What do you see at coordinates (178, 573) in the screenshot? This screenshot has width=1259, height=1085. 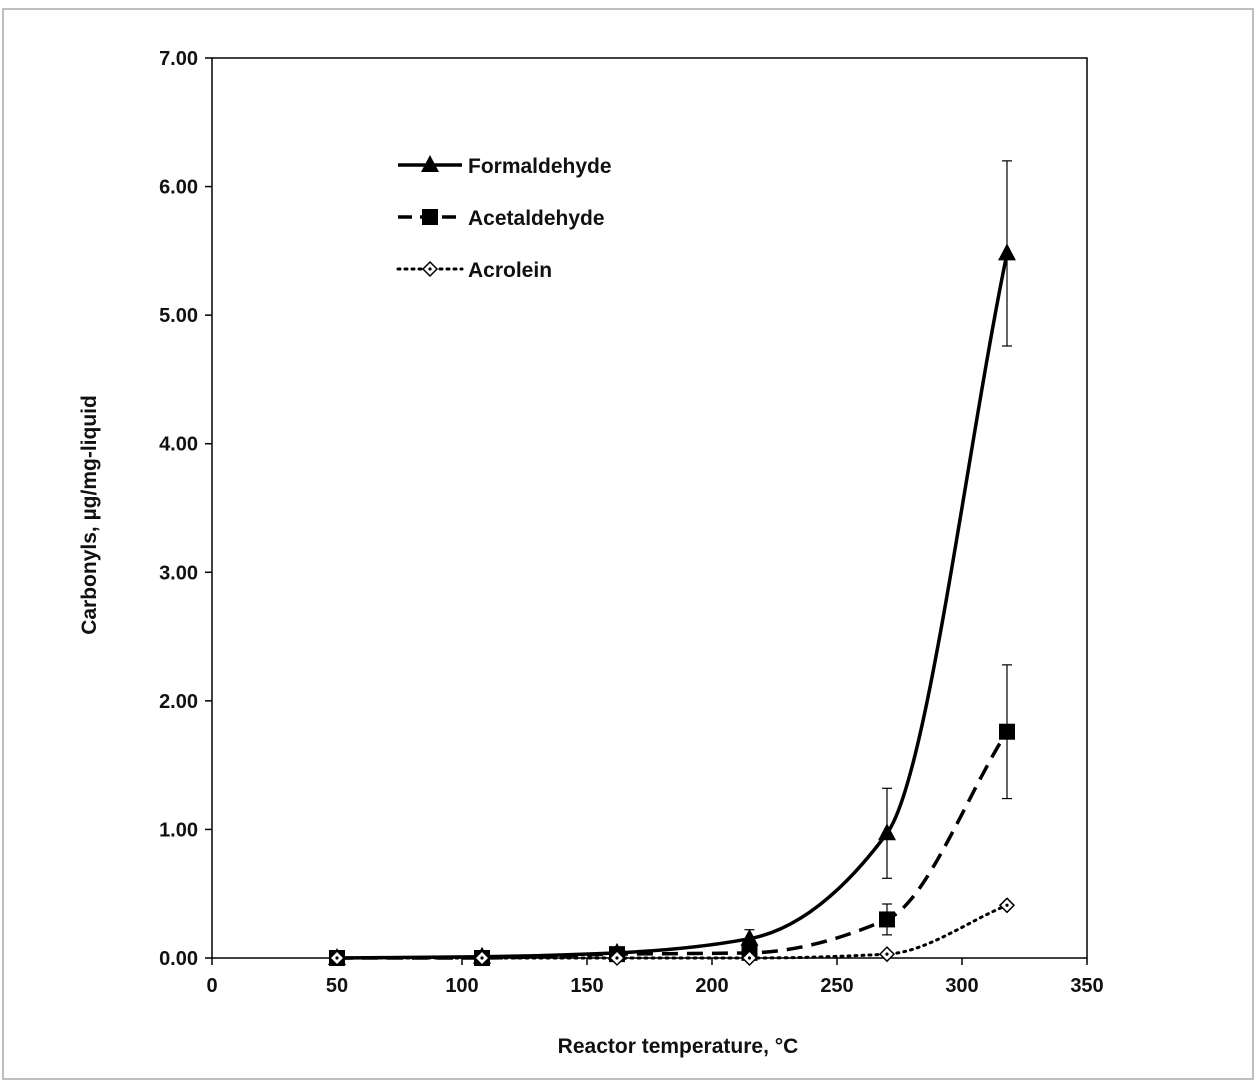 I see `y-tick-label: 3.00` at bounding box center [178, 573].